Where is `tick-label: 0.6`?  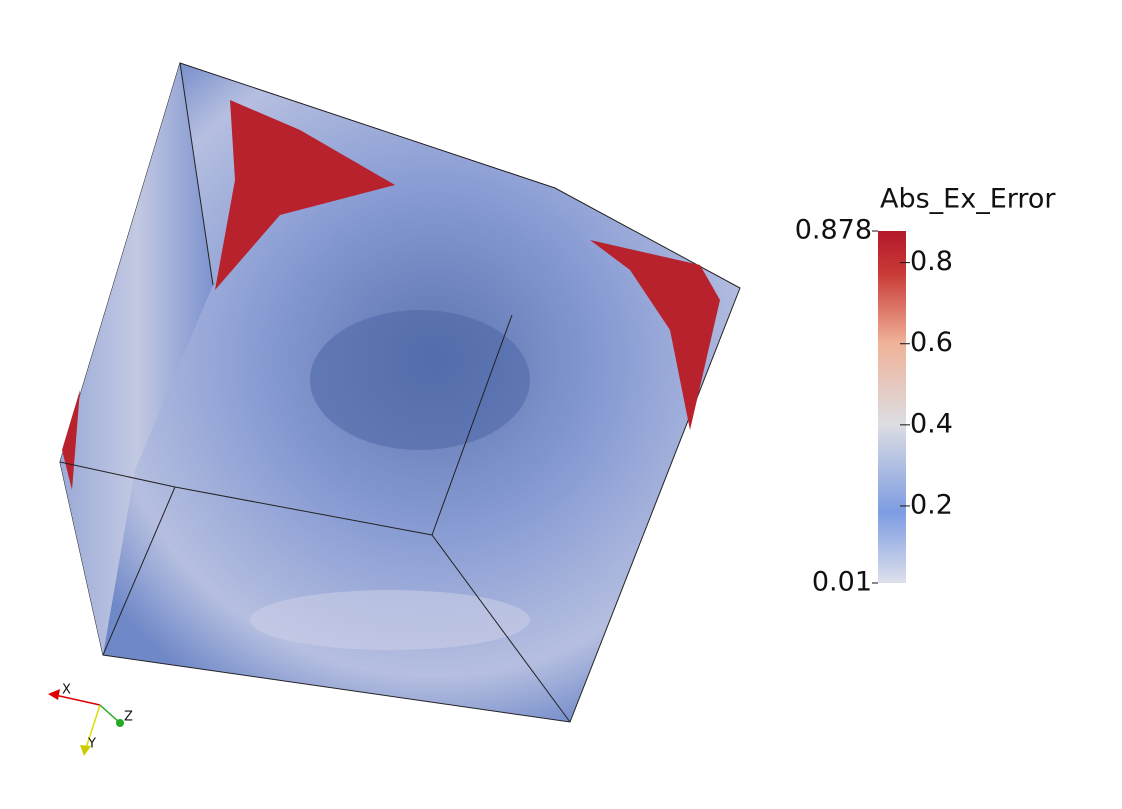
tick-label: 0.6 is located at coordinates (931, 342).